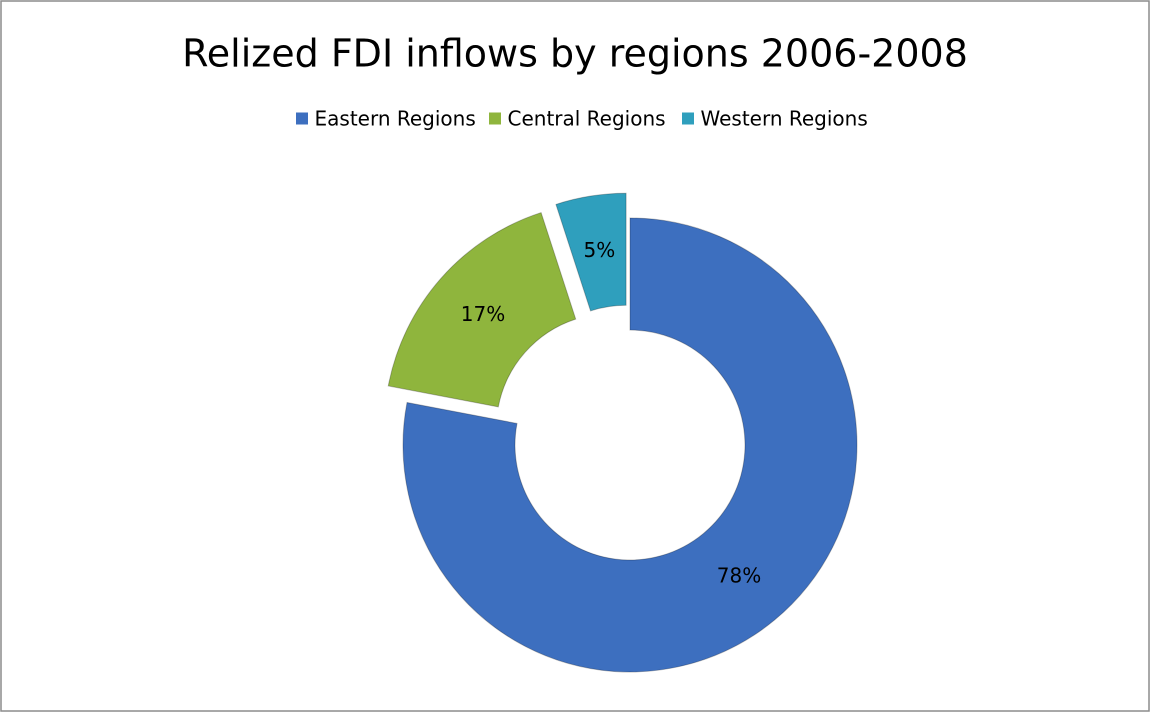 The image size is (1151, 713). What do you see at coordinates (395, 119) in the screenshot?
I see `legend-label: Eastern Regions` at bounding box center [395, 119].